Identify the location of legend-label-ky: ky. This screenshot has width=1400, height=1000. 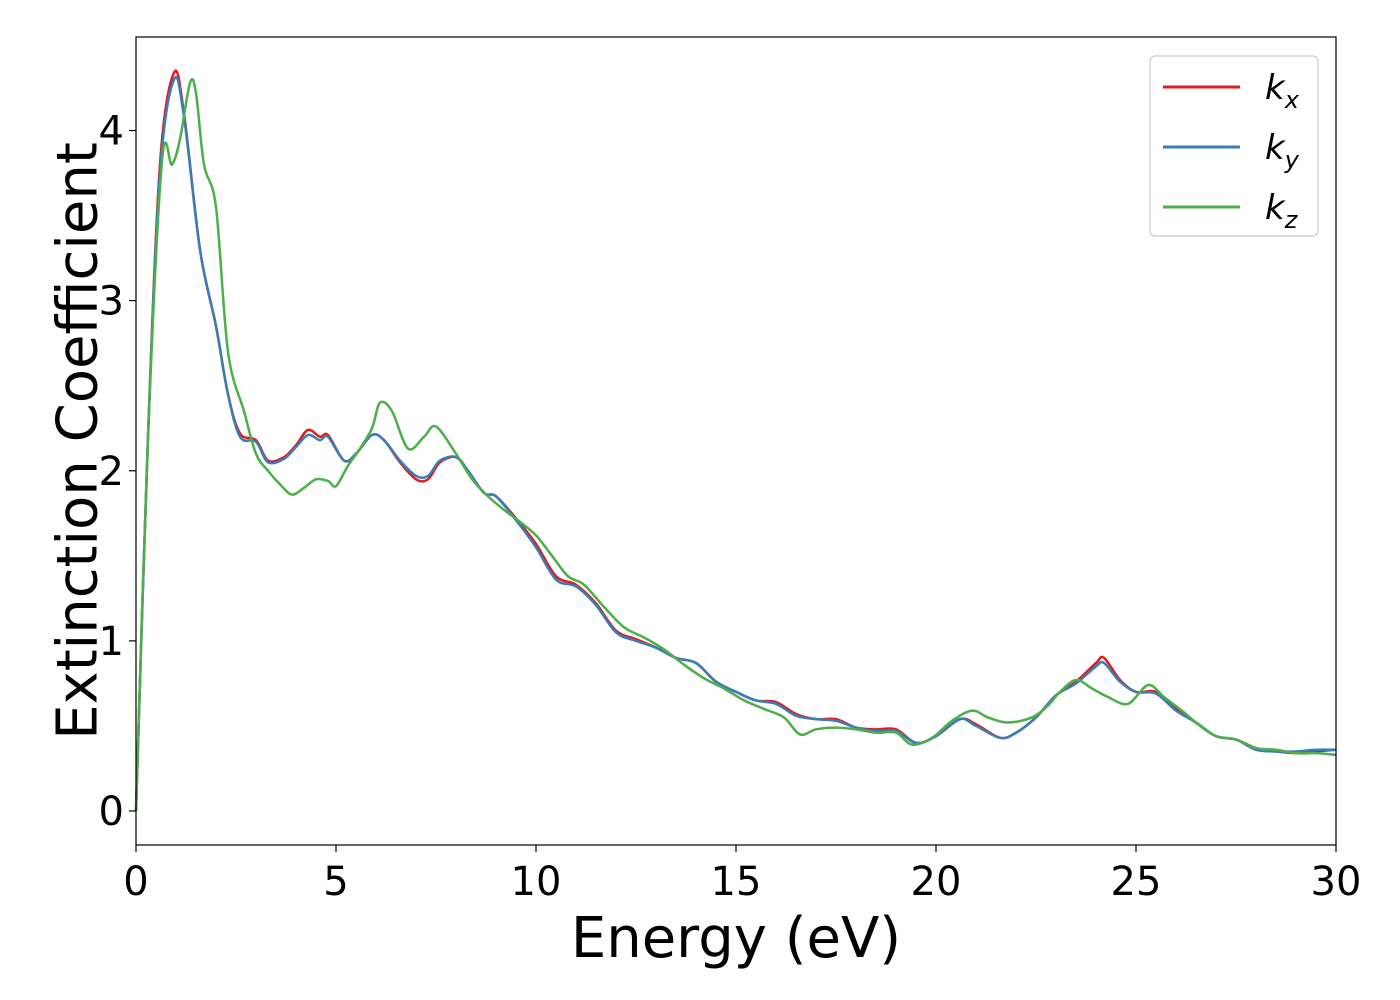
(1282, 151).